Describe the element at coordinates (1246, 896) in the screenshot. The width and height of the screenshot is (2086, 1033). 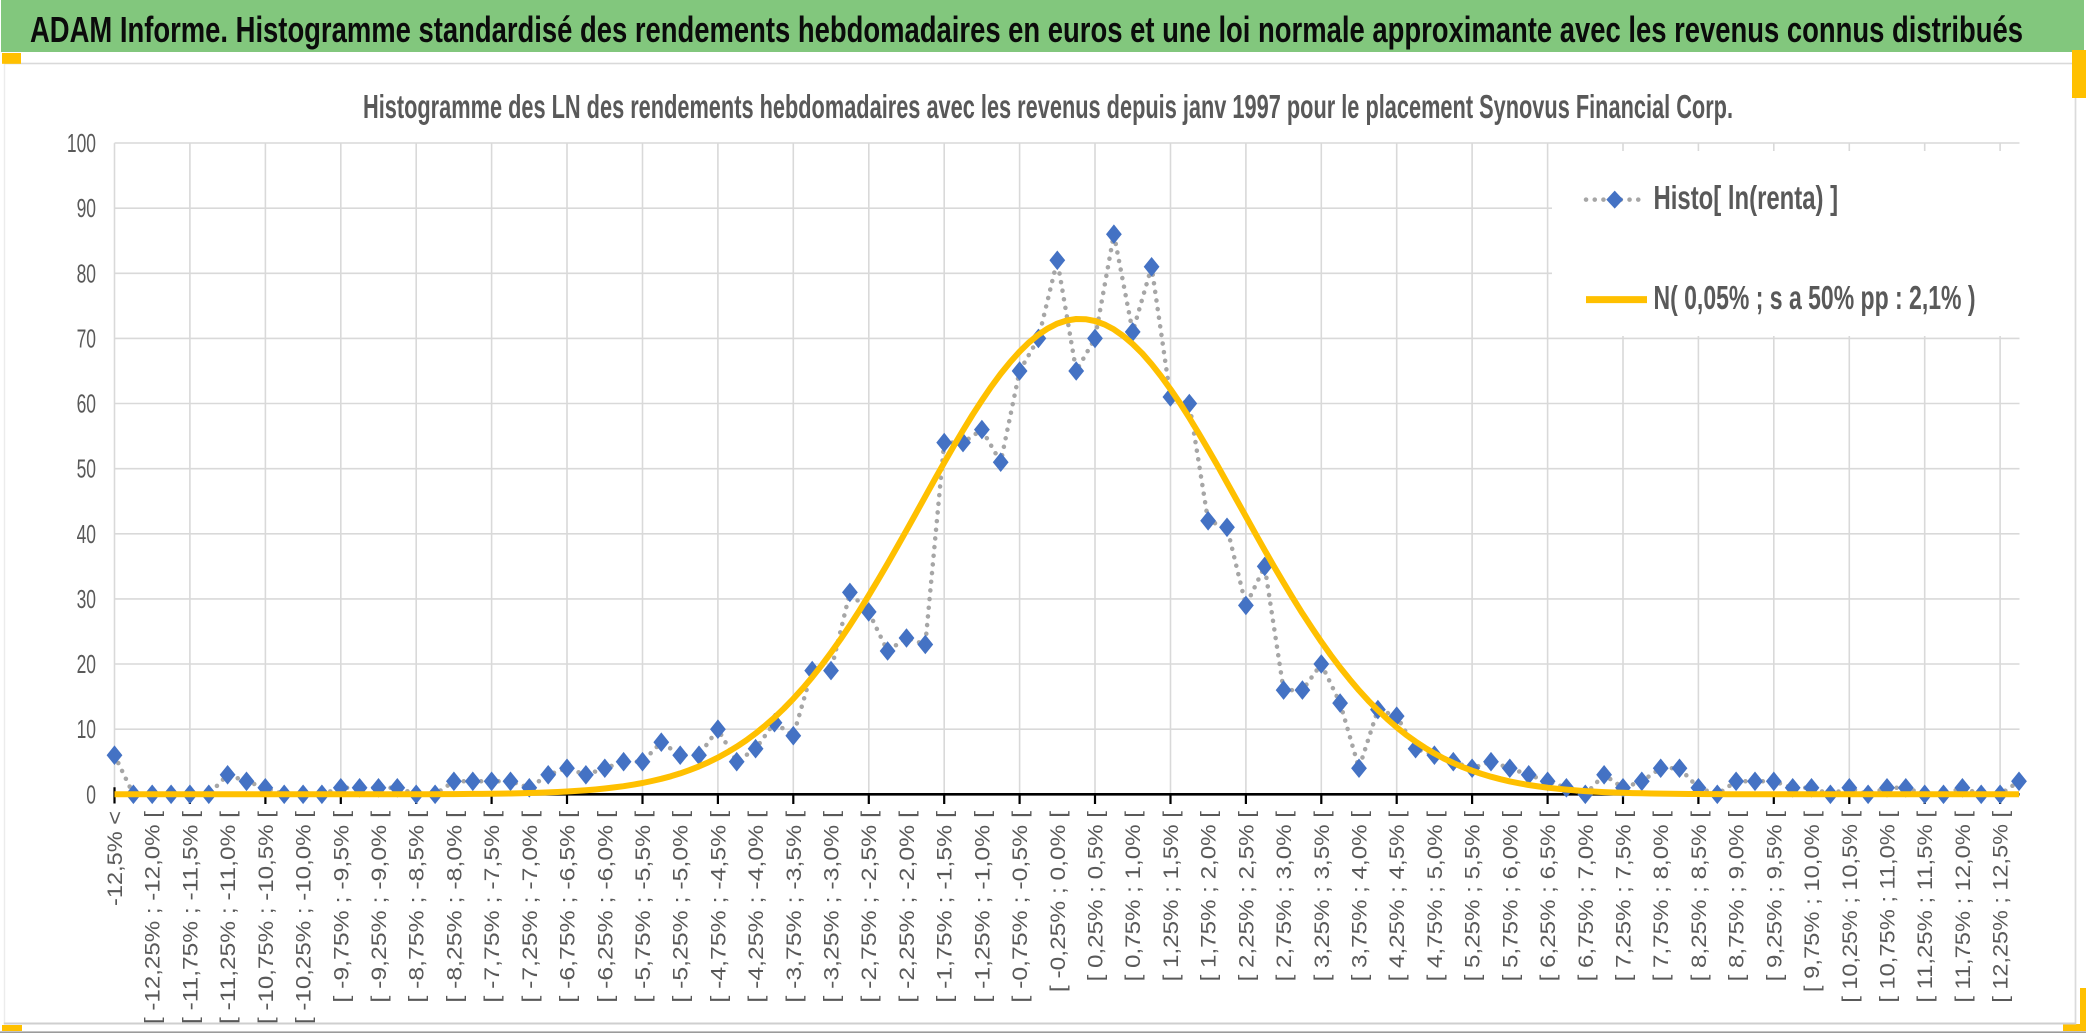
I see `svg-text: [ 2,25% ; 2,5% [` at that location.